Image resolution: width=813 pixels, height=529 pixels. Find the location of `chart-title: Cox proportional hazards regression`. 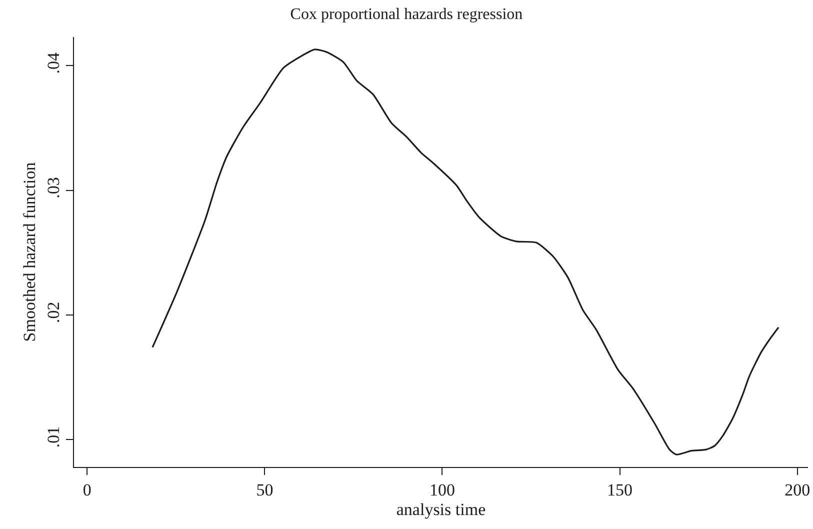

chart-title: Cox proportional hazards regression is located at coordinates (406, 15).